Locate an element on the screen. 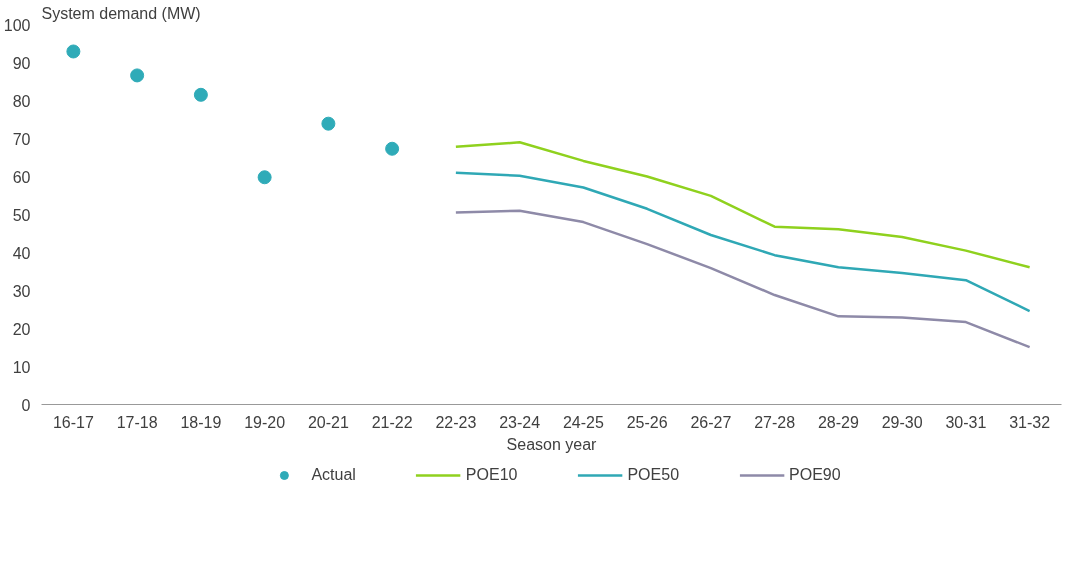 This screenshot has width=1082, height=563. legend-label: POE10 is located at coordinates (491, 475).